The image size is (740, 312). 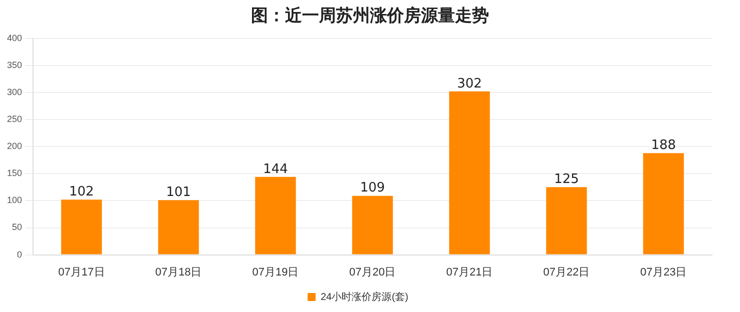 What do you see at coordinates (275, 169) in the screenshot?
I see `data-label: 144` at bounding box center [275, 169].